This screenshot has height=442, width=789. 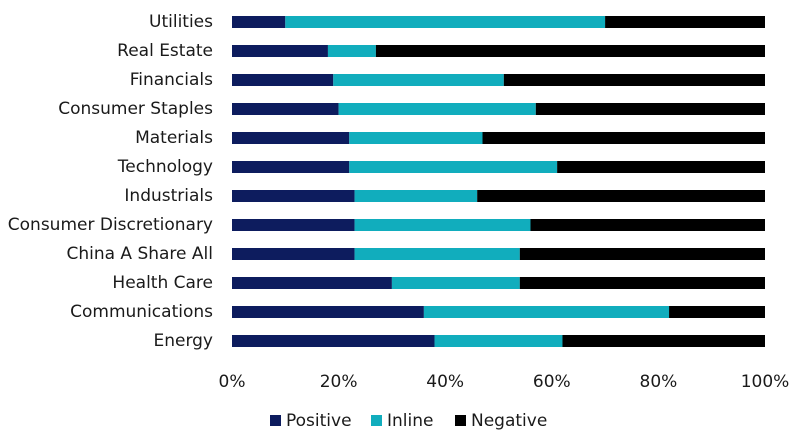 What do you see at coordinates (642, 254) in the screenshot?
I see `bar-negative-china-a-share-all` at bounding box center [642, 254].